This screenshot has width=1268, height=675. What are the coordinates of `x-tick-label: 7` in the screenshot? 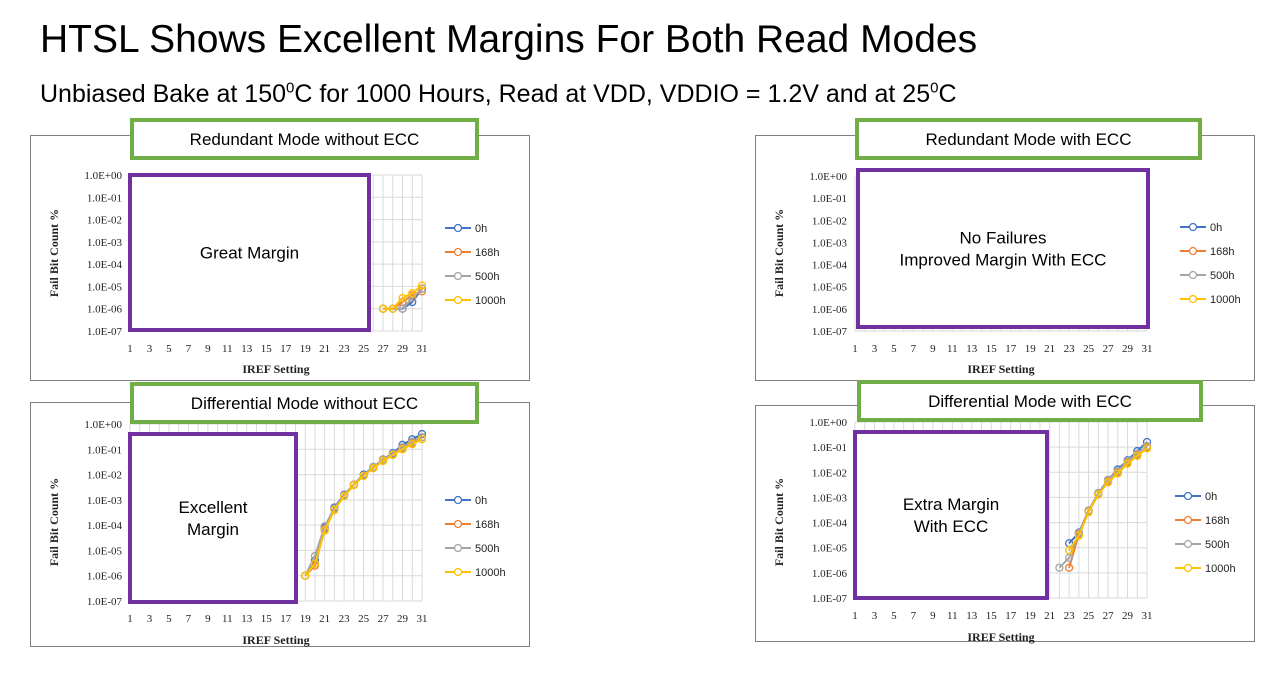 It's located at (189, 619).